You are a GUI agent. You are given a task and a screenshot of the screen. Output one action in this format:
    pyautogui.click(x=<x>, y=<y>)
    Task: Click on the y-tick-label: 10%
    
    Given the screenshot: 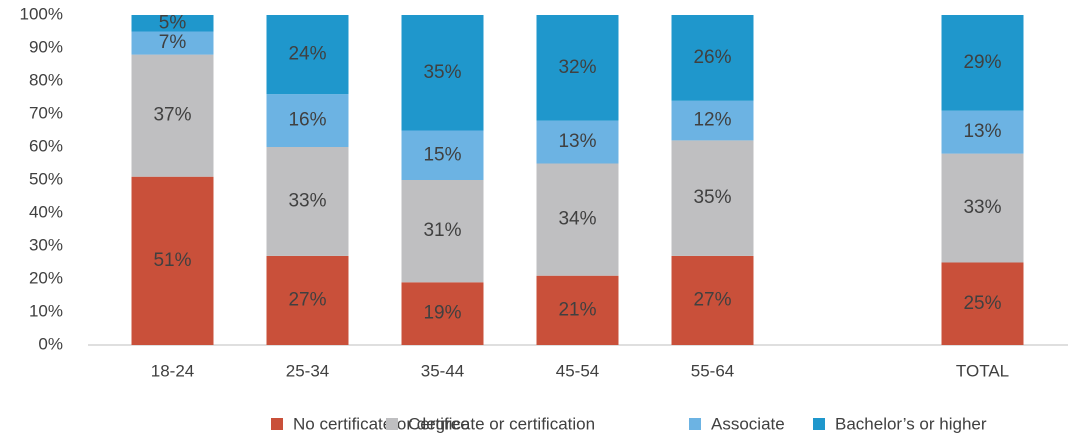 What is the action you would take?
    pyautogui.click(x=46, y=310)
    